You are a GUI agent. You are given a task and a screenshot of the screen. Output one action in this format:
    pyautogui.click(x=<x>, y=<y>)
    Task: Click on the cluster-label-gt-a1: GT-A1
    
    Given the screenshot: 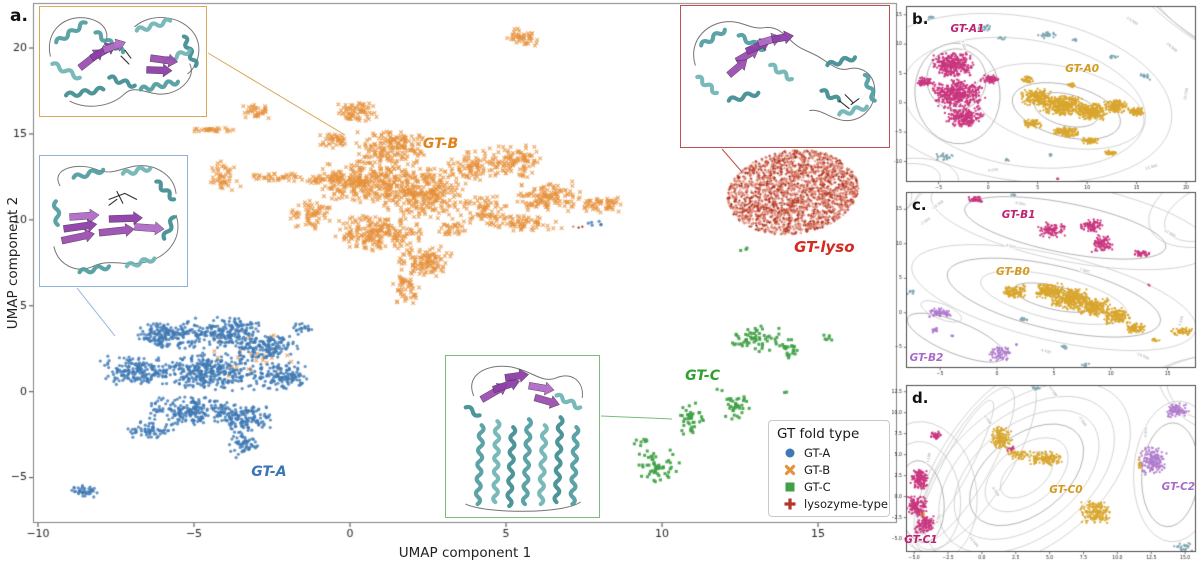 What is the action you would take?
    pyautogui.click(x=967, y=28)
    